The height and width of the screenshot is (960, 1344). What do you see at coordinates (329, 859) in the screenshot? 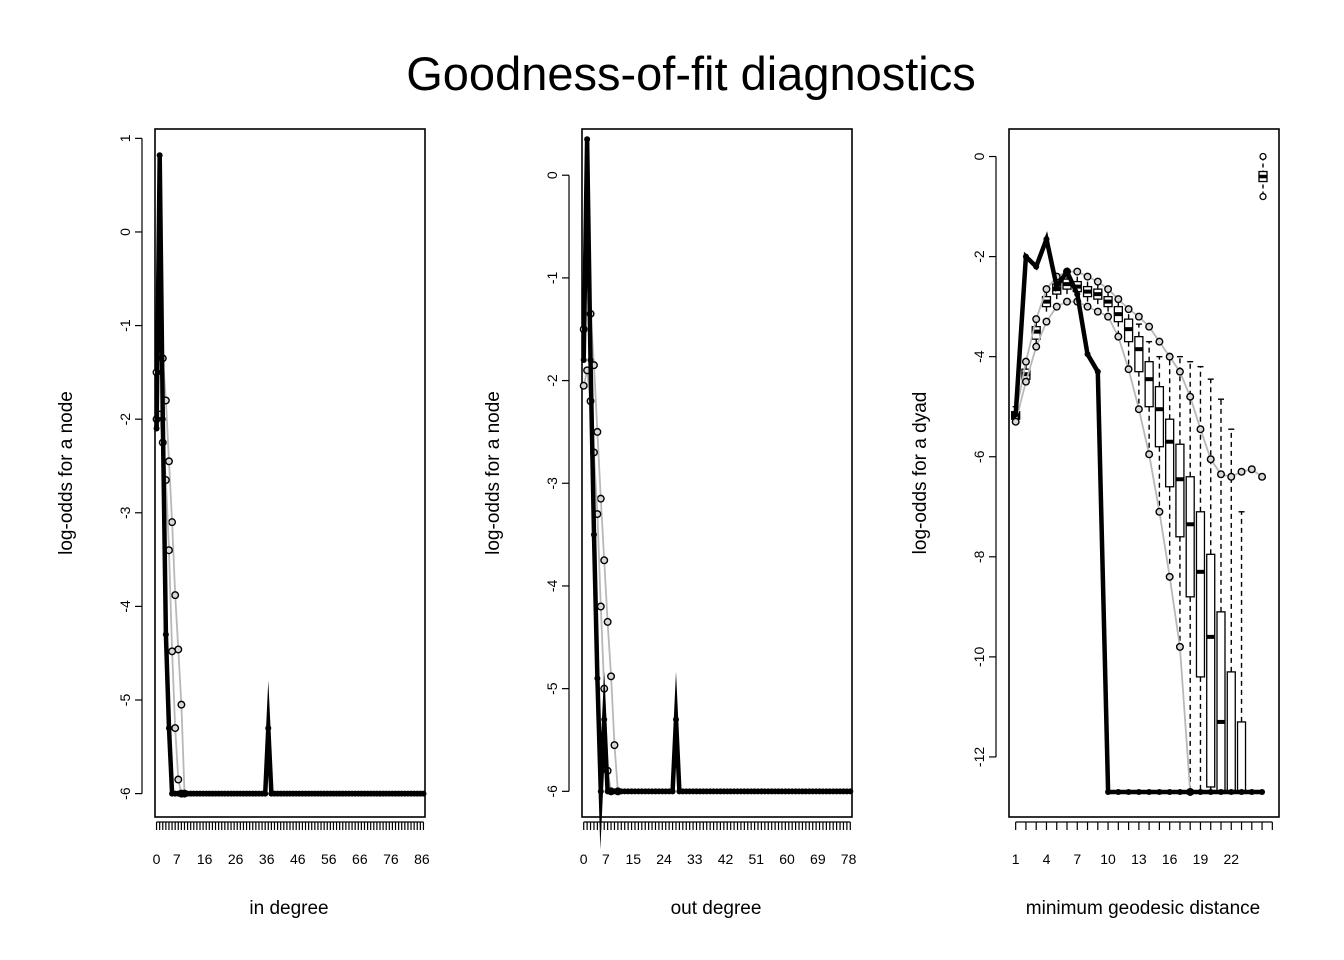
I see `x-tick-label: 56` at bounding box center [329, 859].